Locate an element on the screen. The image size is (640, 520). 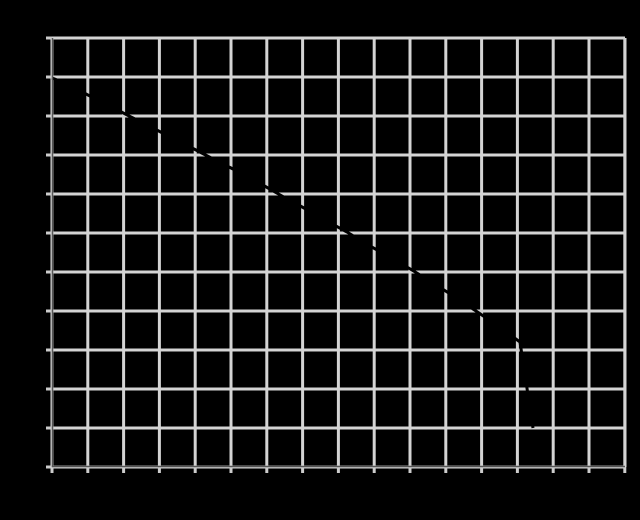
y-axis-ticks-group is located at coordinates (49, 252).